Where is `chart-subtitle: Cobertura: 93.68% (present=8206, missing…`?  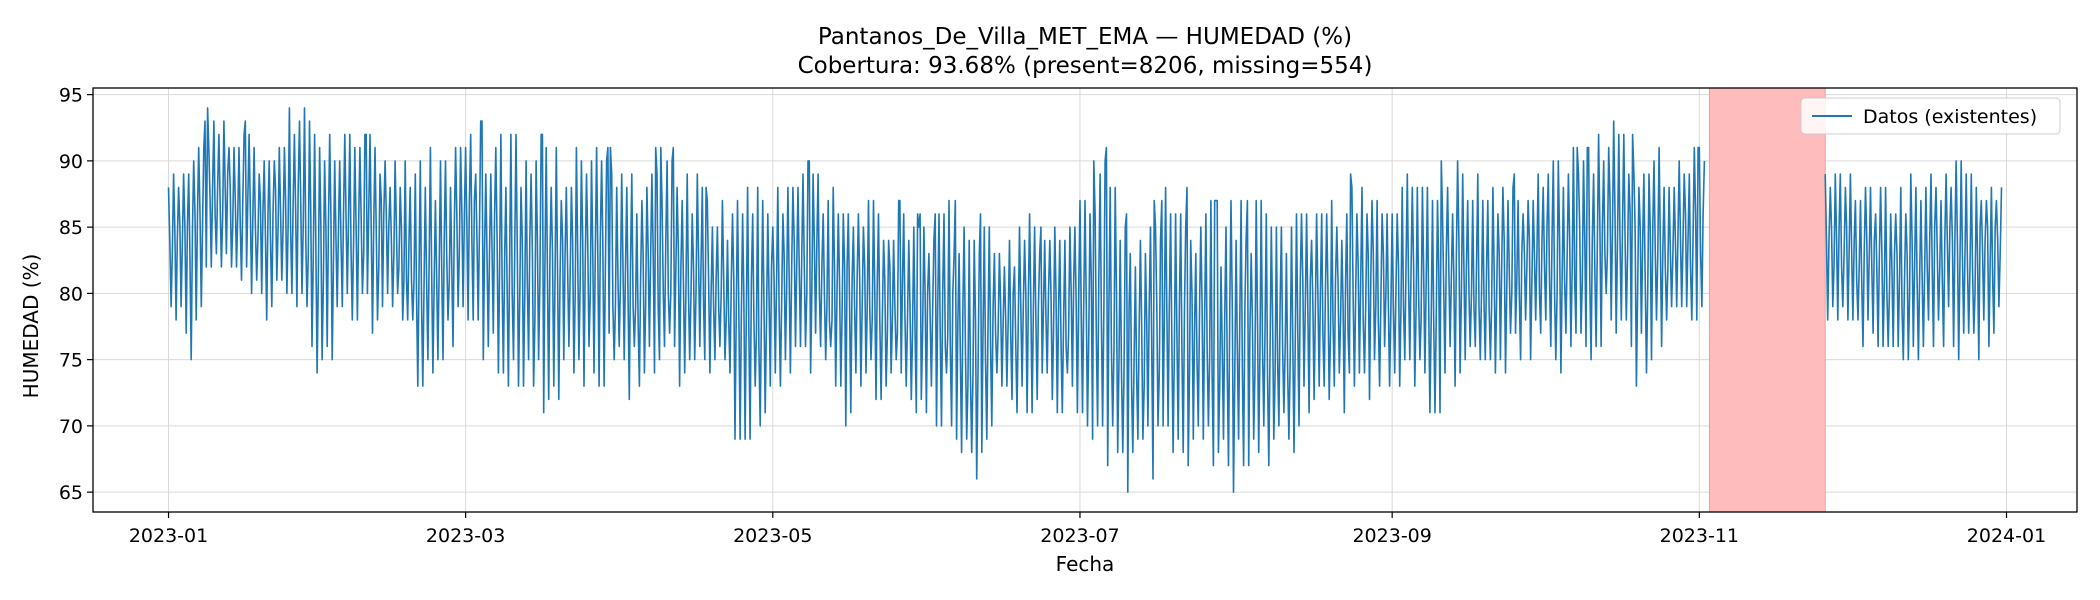
chart-subtitle: Cobertura: 93.68% (present=8206, missing… is located at coordinates (1085, 66).